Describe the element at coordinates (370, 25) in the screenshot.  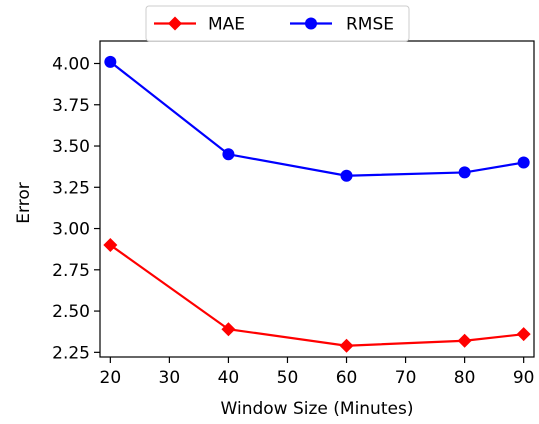
I see `legend-rmse-label: RMSE` at that location.